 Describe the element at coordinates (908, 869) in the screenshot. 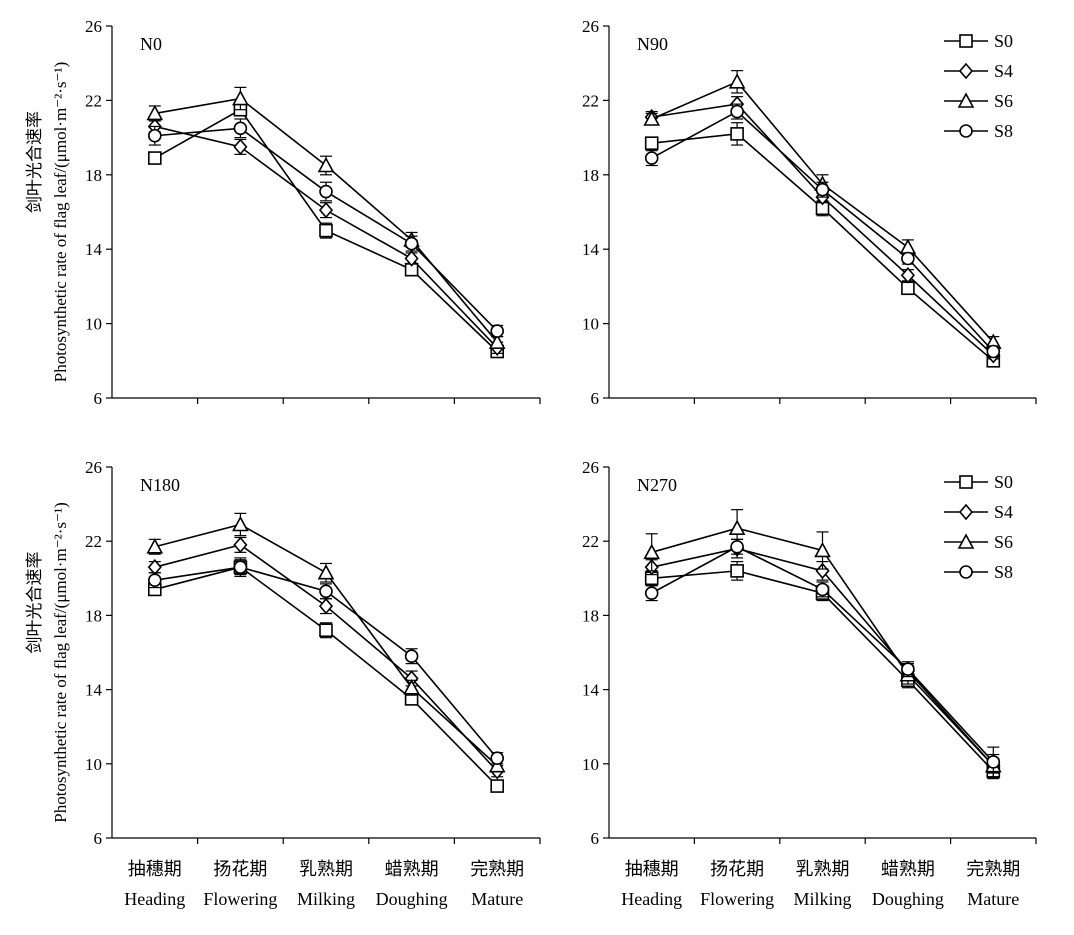

I see `x-category-label-cn: 蜡熟期` at that location.